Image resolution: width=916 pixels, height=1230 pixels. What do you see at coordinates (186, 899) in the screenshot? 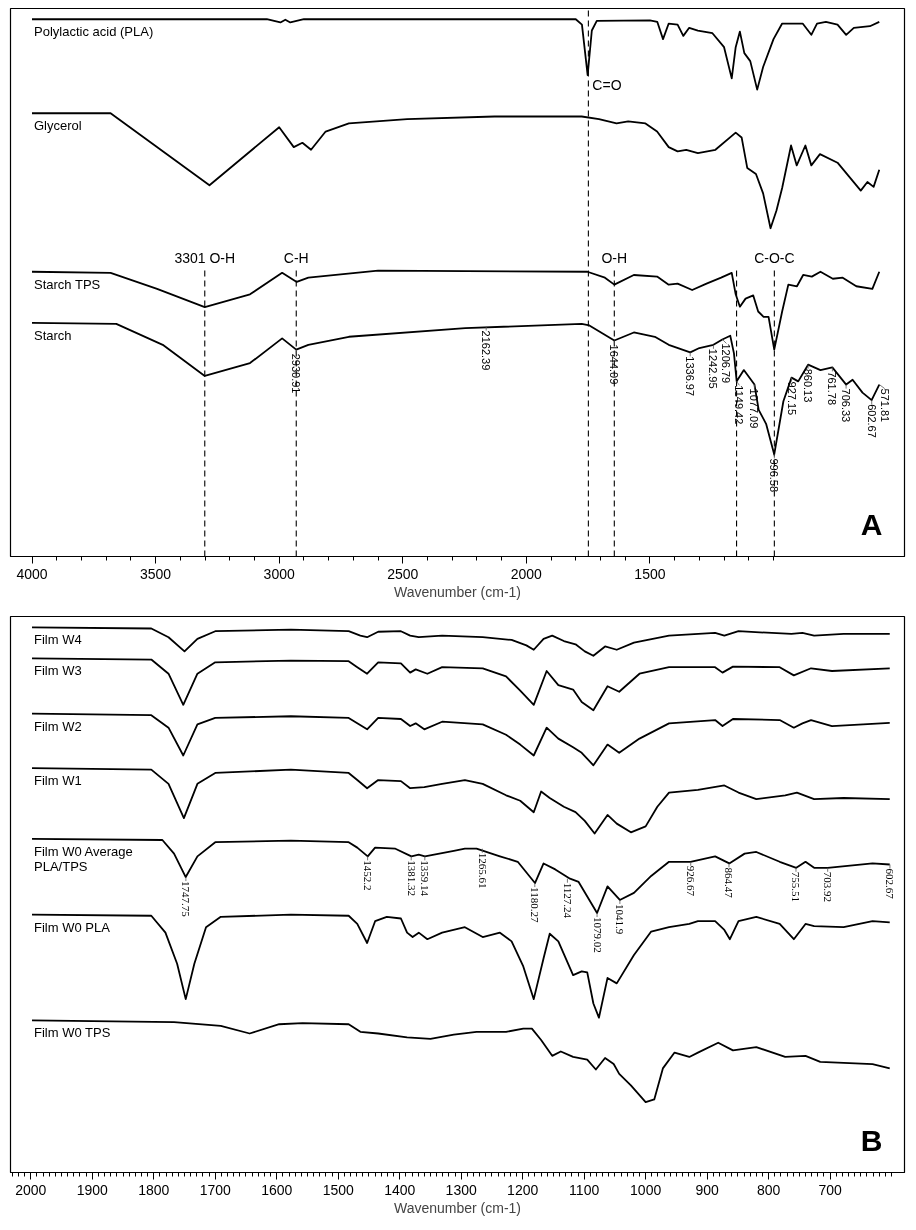
I see `annotation: 1747.75` at bounding box center [186, 899].